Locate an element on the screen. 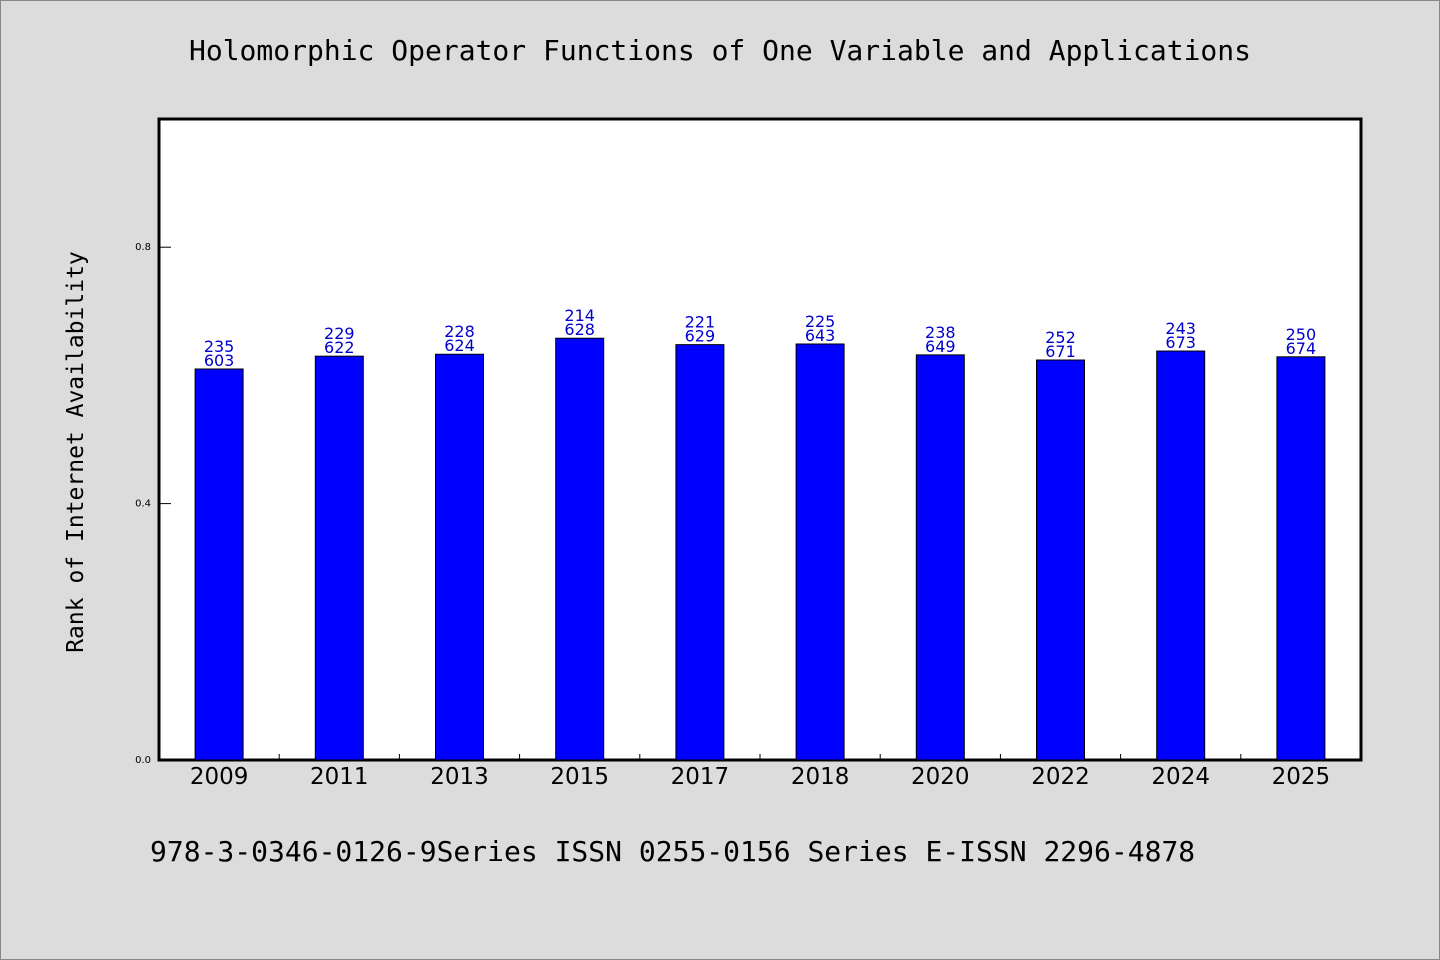  data-label-top: 214 is located at coordinates (579, 315).